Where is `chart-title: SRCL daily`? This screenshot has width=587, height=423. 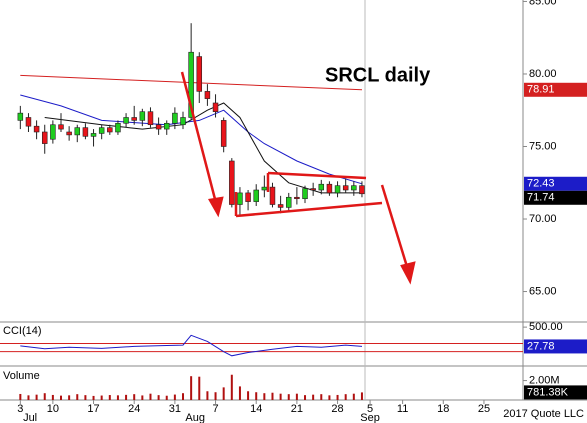 chart-title: SRCL daily is located at coordinates (378, 75).